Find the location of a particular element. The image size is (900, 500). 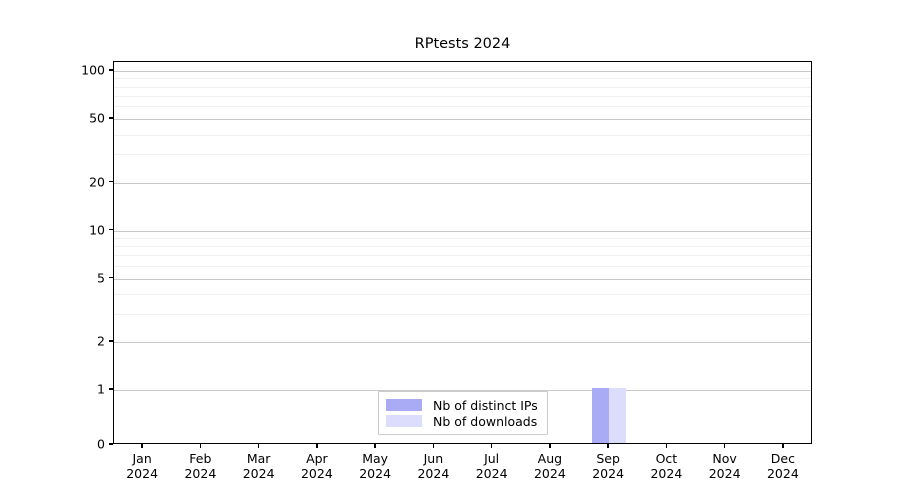

x-axis-tick-label: Aug 2024 is located at coordinates (550, 466).